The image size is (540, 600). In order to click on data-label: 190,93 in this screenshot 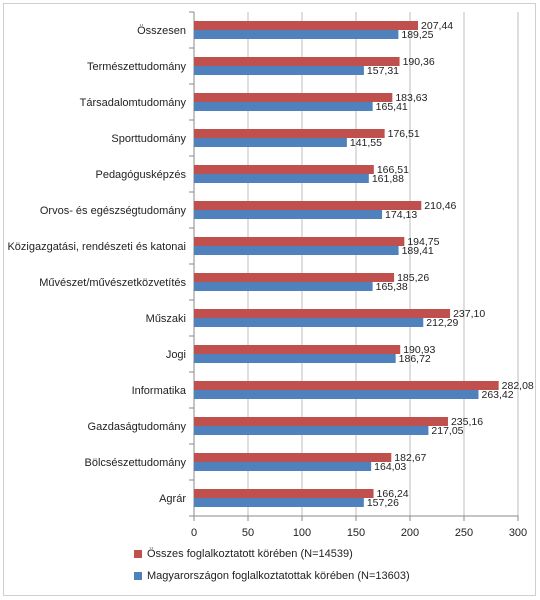, I will do `click(419, 350)`.